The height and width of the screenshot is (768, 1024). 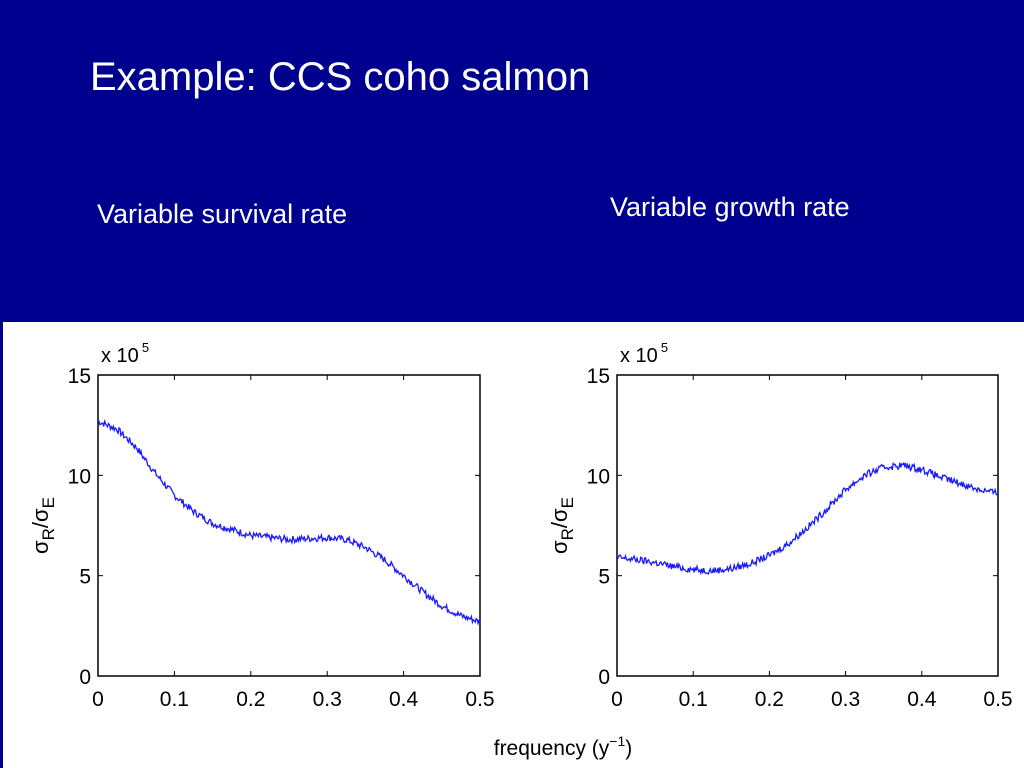 I want to click on slide-title: Example: CCS coho salmon, so click(x=340, y=77).